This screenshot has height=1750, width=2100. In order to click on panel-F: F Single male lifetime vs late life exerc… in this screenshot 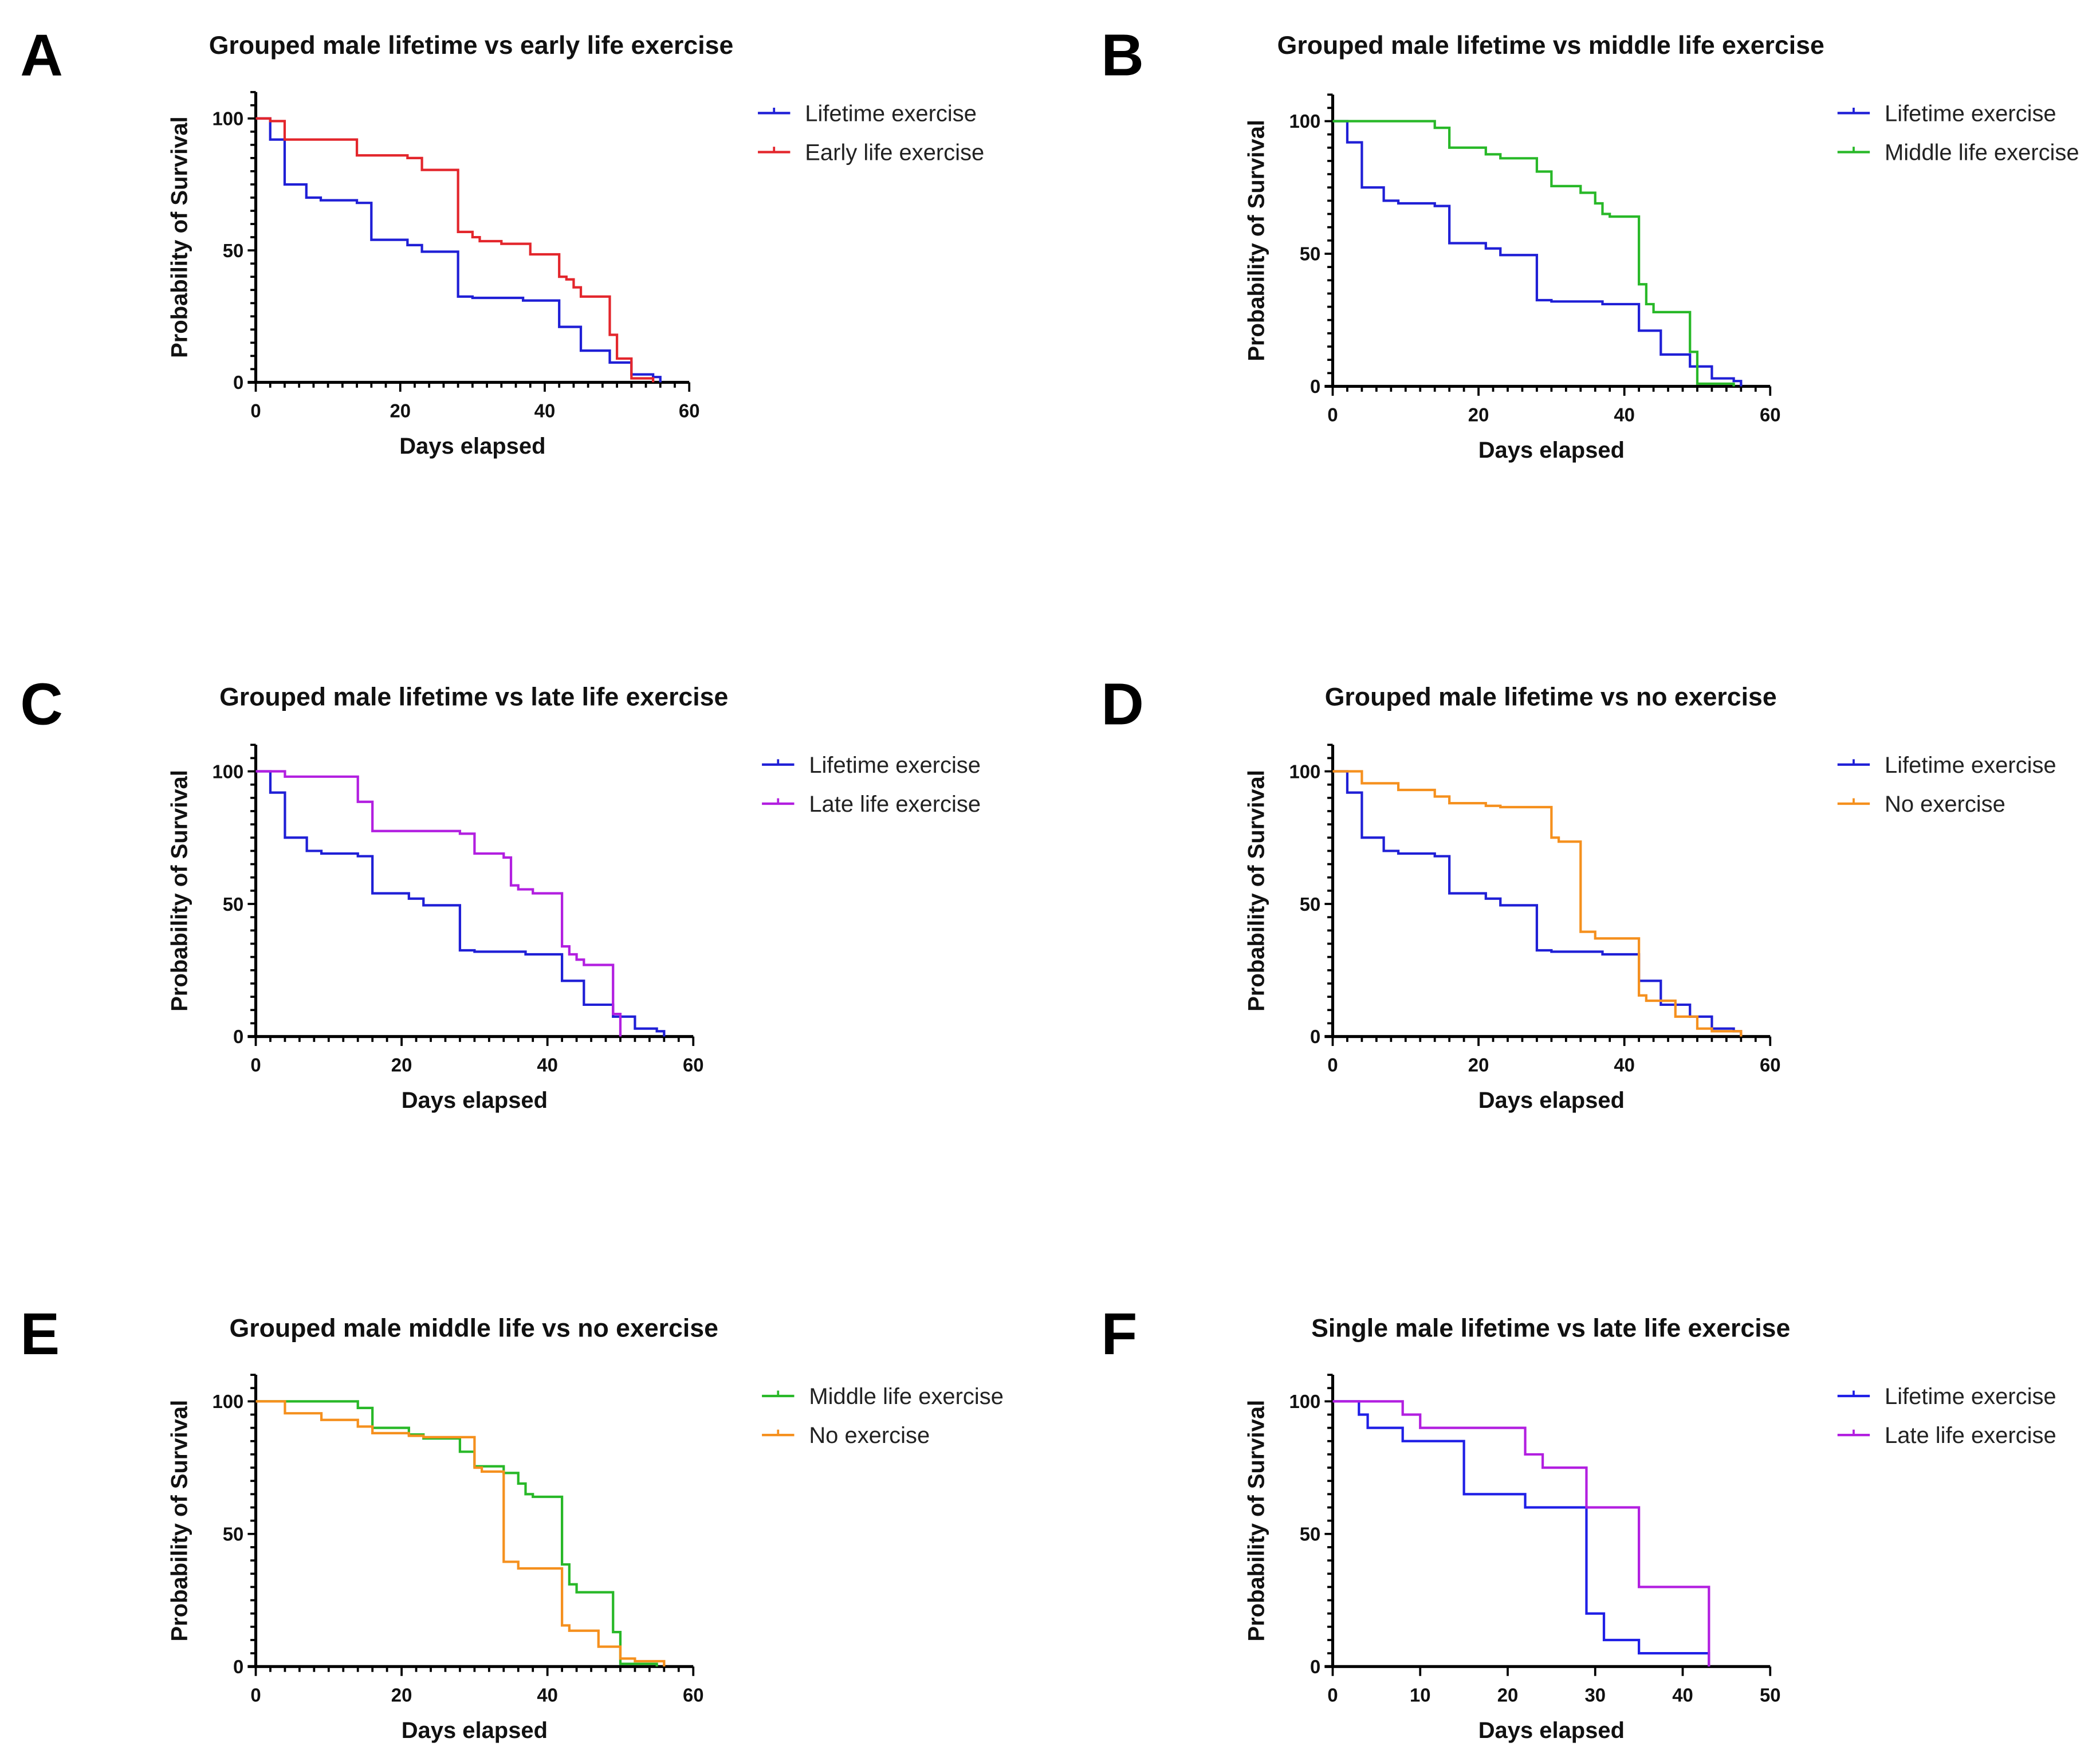, I will do `click(1578, 1521)`.